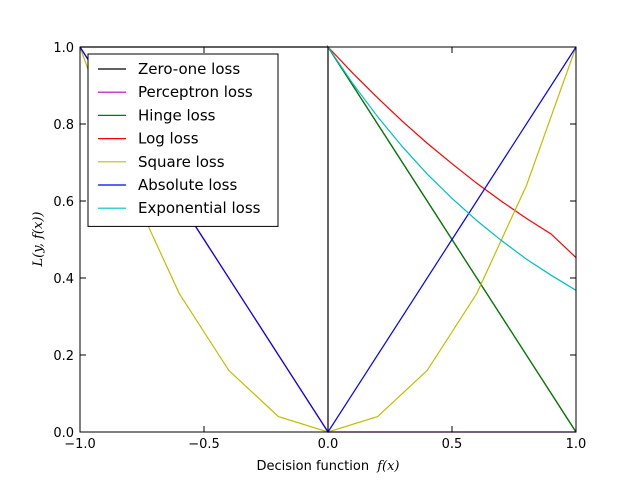  What do you see at coordinates (187, 185) in the screenshot?
I see `legend-label-absolute-loss: Absolute loss` at bounding box center [187, 185].